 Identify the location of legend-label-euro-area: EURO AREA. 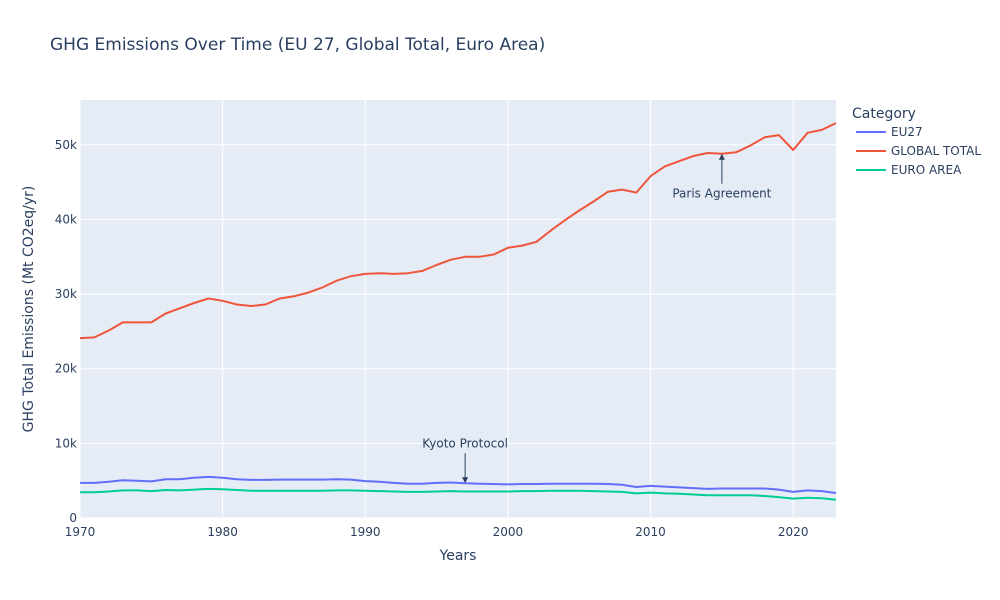
(926, 170).